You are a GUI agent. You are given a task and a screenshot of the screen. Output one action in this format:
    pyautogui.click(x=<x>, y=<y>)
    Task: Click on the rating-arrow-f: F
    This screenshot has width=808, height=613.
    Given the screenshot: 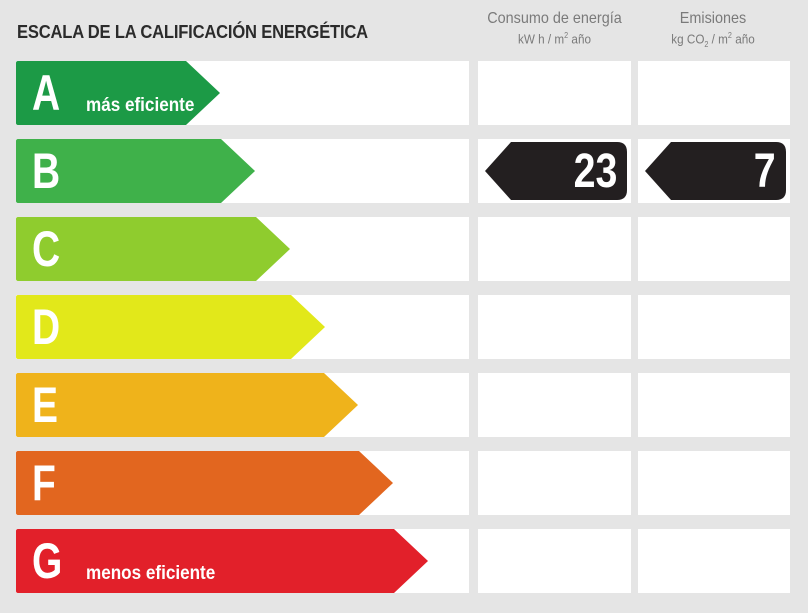 What is the action you would take?
    pyautogui.click(x=204, y=483)
    